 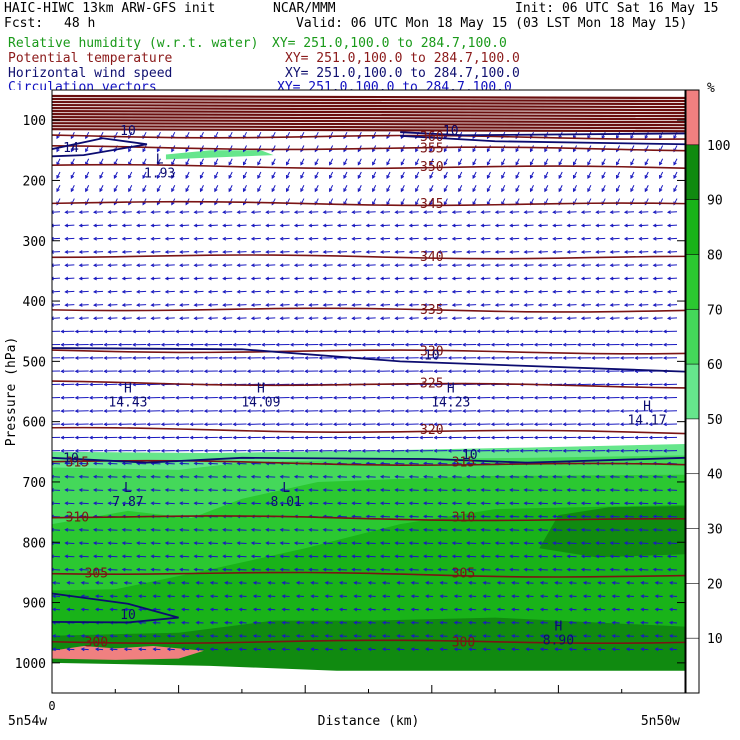 I want to click on wind-contour-10-mid, so click(x=368, y=360).